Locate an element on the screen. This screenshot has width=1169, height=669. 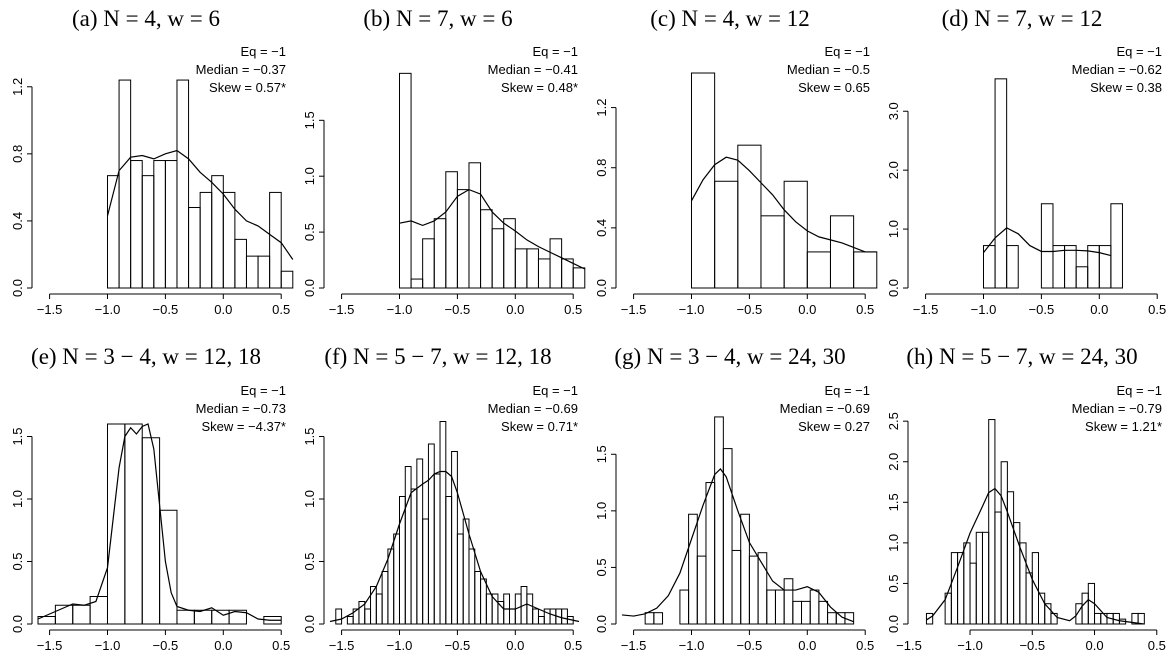
annotation-line: Skew = −4.37* is located at coordinates (243, 426).